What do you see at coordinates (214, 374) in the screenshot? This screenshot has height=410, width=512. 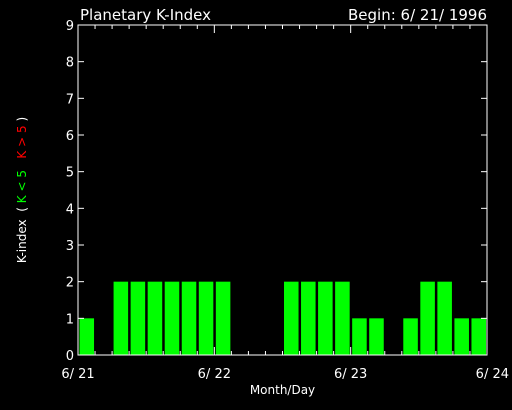 I see `x-tick-label: 6/ 22` at bounding box center [214, 374].